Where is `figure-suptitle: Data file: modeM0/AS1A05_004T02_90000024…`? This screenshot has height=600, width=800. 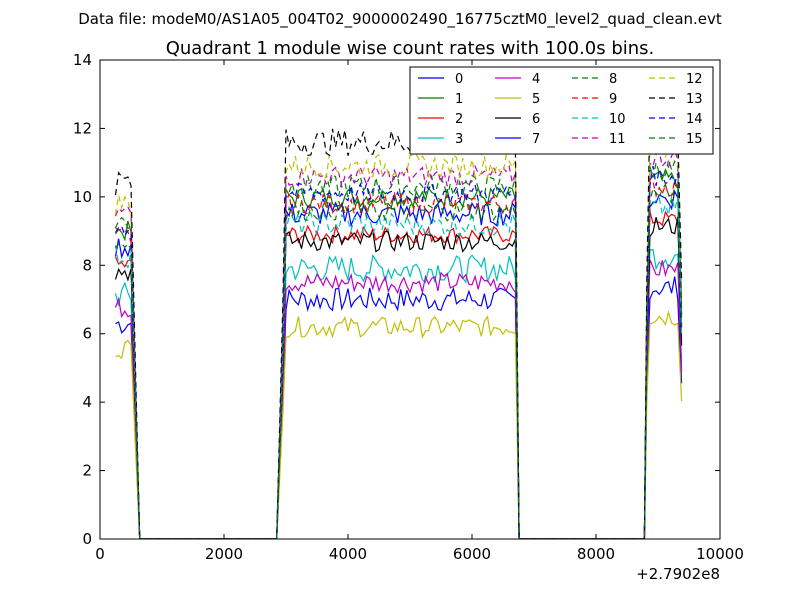
figure-suptitle: Data file: modeM0/AS1A05_004T02_90000024… is located at coordinates (400, 19).